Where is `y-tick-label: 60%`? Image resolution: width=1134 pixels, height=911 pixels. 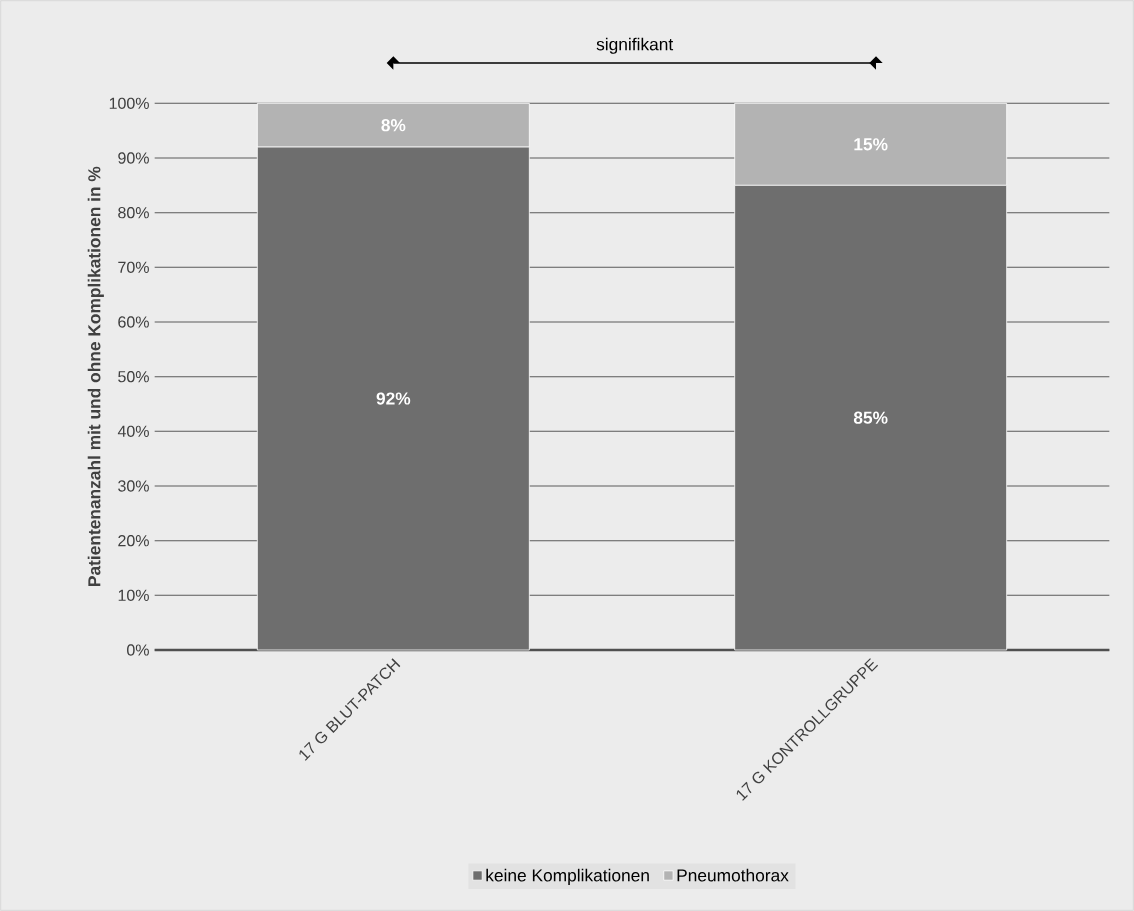 y-tick-label: 60% is located at coordinates (133, 322).